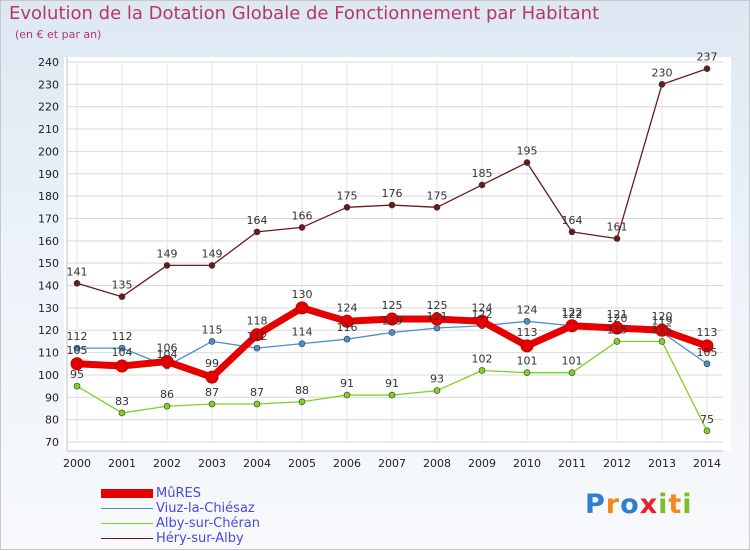  Describe the element at coordinates (48, 84) in the screenshot. I see `y-tick-label: 230` at that location.